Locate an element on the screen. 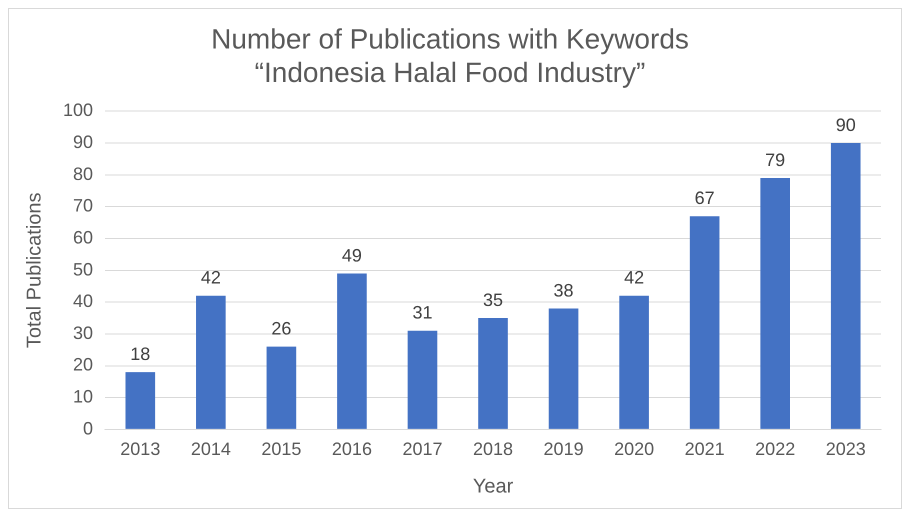 The height and width of the screenshot is (517, 910). y-tick-label: 80 is located at coordinates (83, 174).